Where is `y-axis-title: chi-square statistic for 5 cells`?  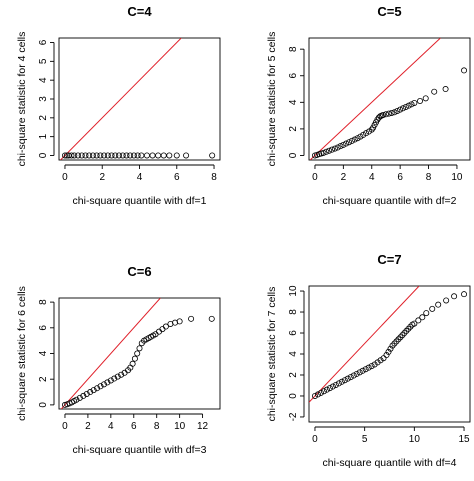 y-axis-title: chi-square statistic for 5 cells is located at coordinates (272, 99).